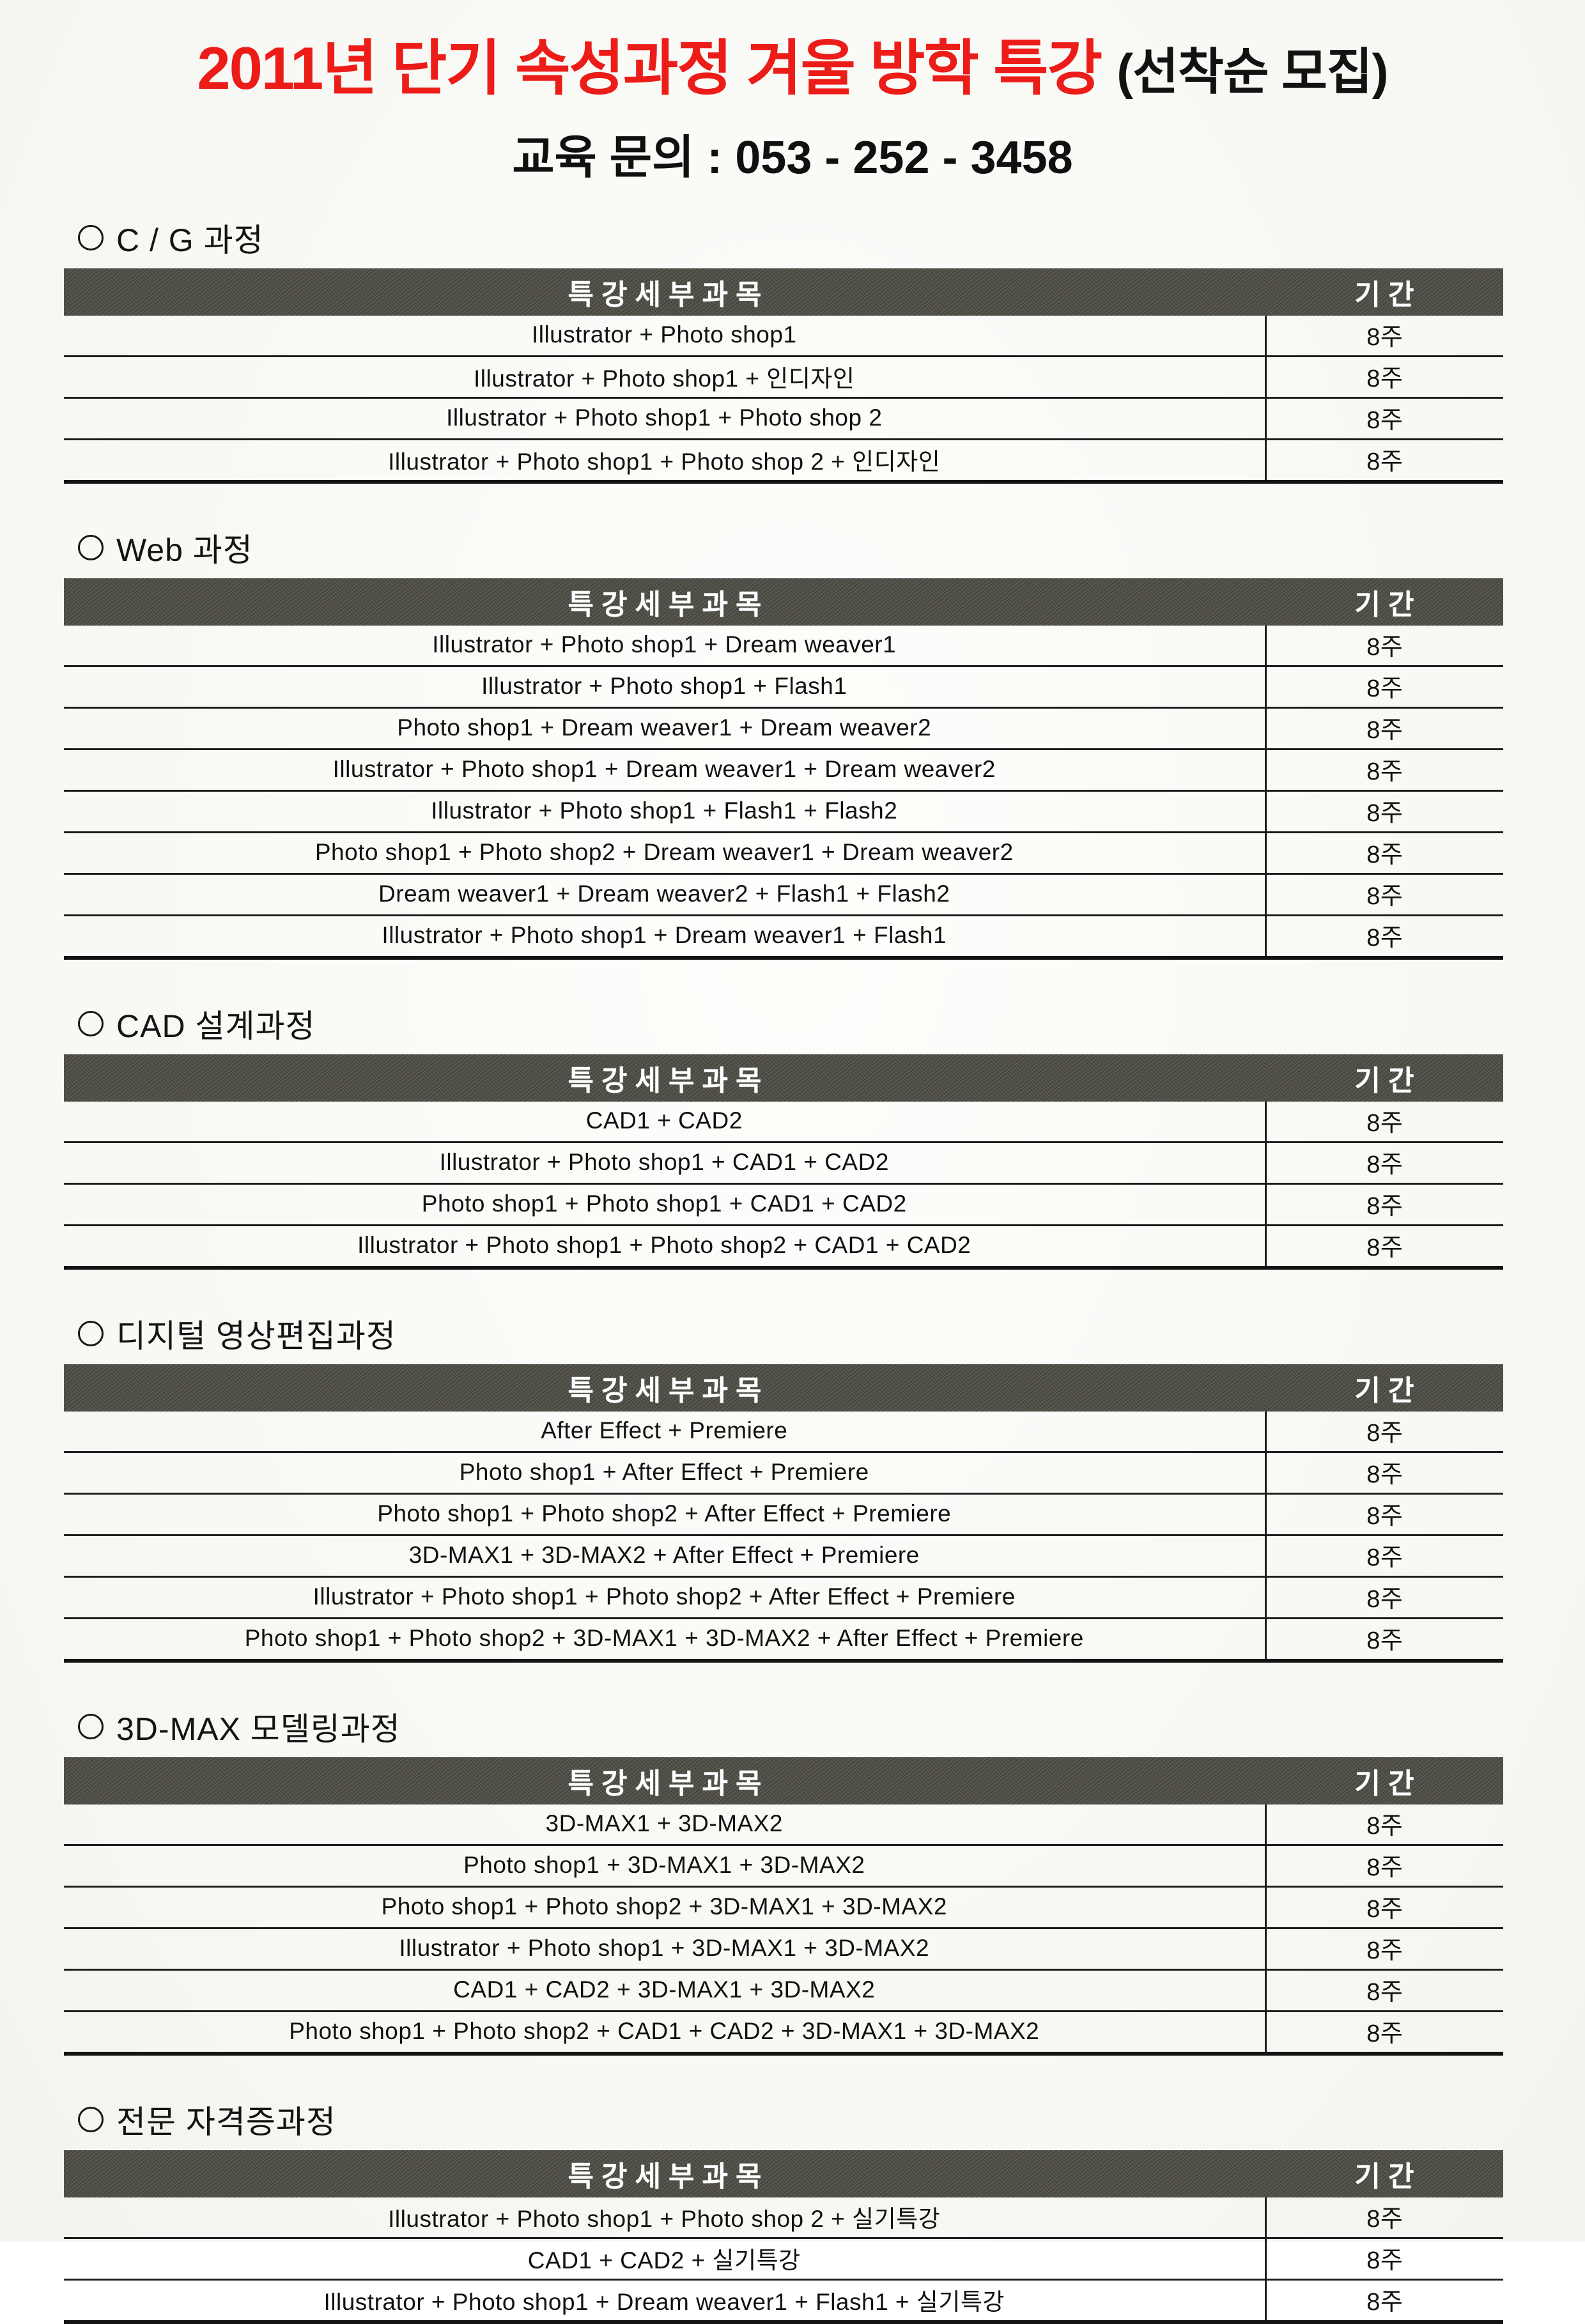 This screenshot has width=1585, height=2324. Describe the element at coordinates (665, 1204) in the screenshot. I see `cell-subject: Photo shop1 + Photo shop1 + CAD1 + CAD2` at that location.